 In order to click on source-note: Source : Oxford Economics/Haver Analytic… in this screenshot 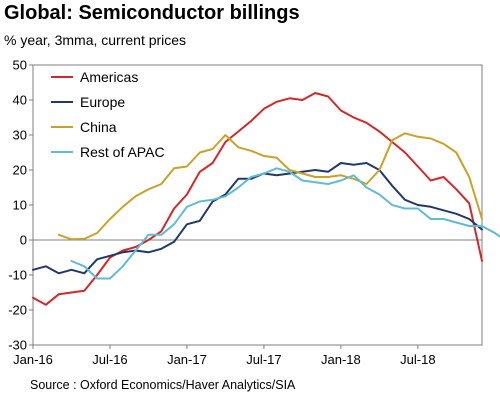, I will do `click(163, 385)`.